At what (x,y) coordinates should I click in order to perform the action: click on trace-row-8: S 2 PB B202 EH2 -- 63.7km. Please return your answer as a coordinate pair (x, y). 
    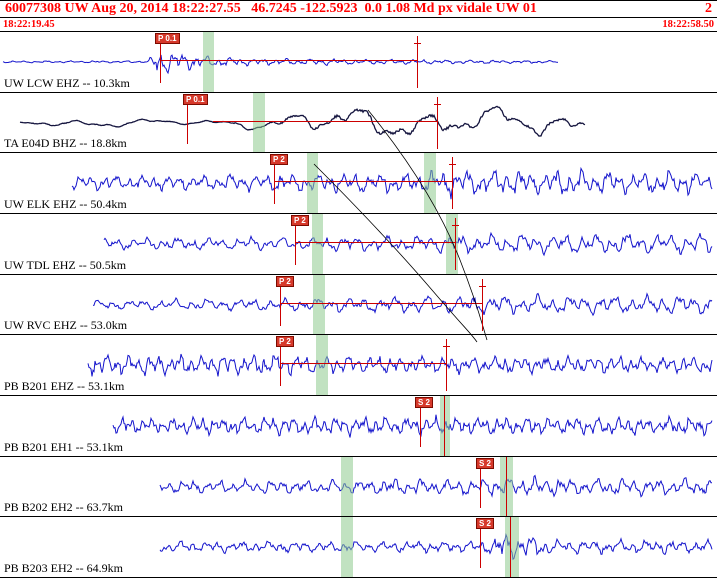
    Looking at the image, I should click on (358, 487).